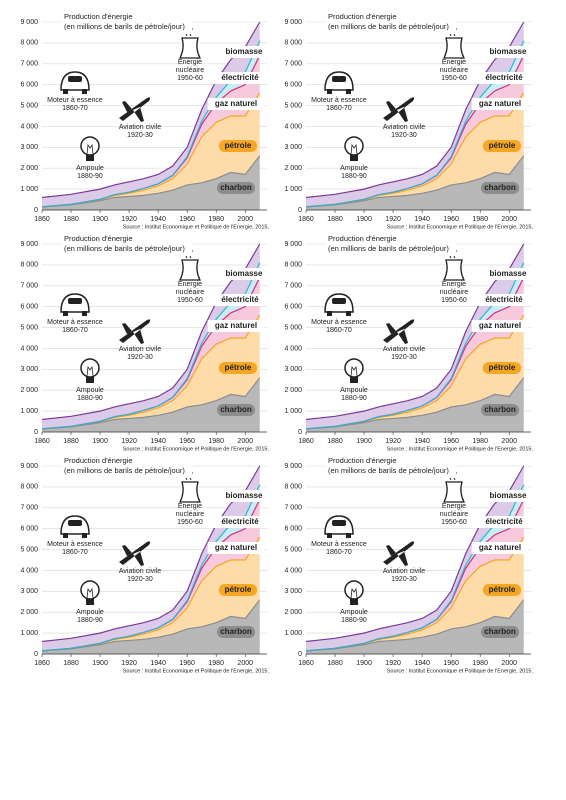 This screenshot has width=566, height=800. I want to click on icon-plane, so click(399, 331).